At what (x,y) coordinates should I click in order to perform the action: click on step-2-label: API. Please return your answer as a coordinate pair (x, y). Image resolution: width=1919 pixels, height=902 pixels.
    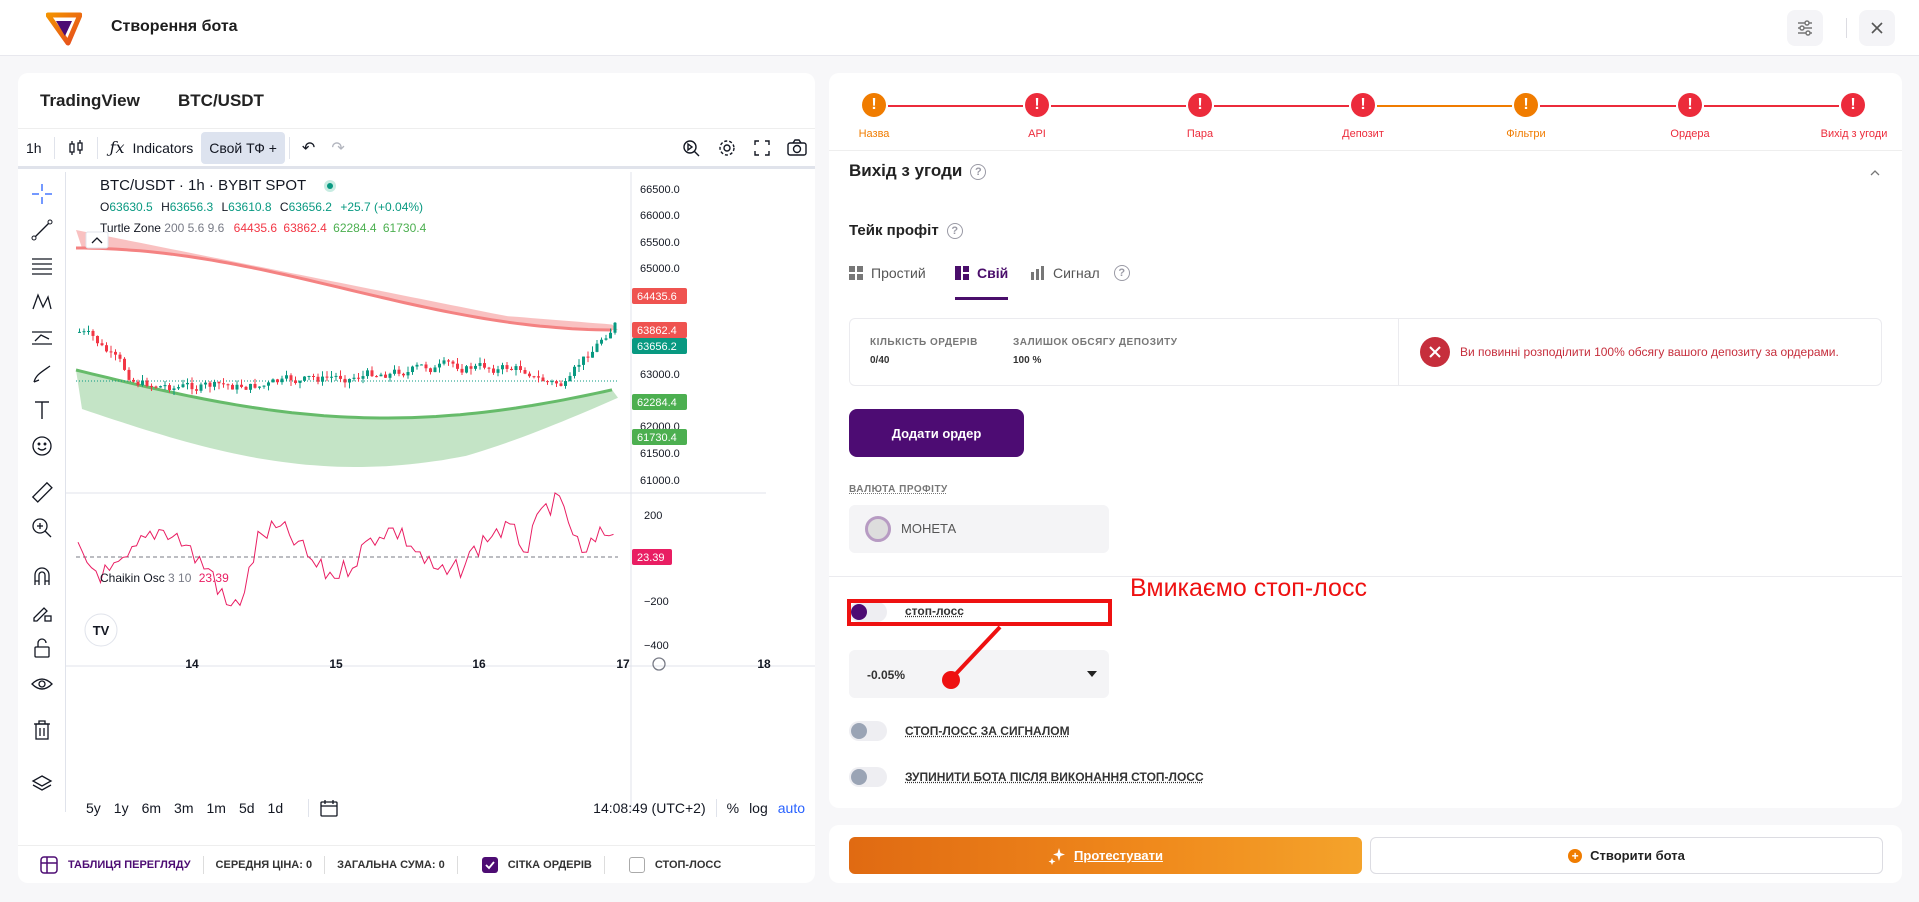
    Looking at the image, I should click on (1037, 134).